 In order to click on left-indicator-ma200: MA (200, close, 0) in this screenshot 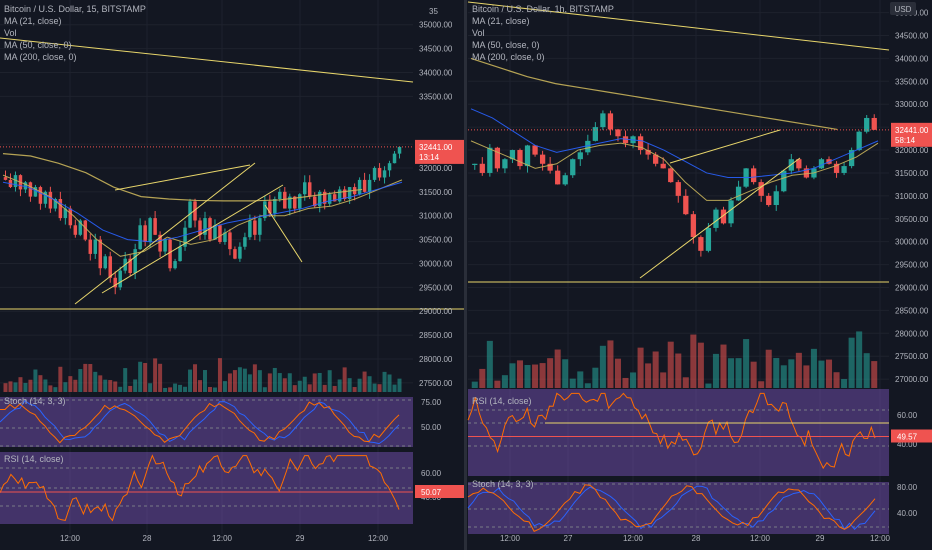, I will do `click(40, 57)`.